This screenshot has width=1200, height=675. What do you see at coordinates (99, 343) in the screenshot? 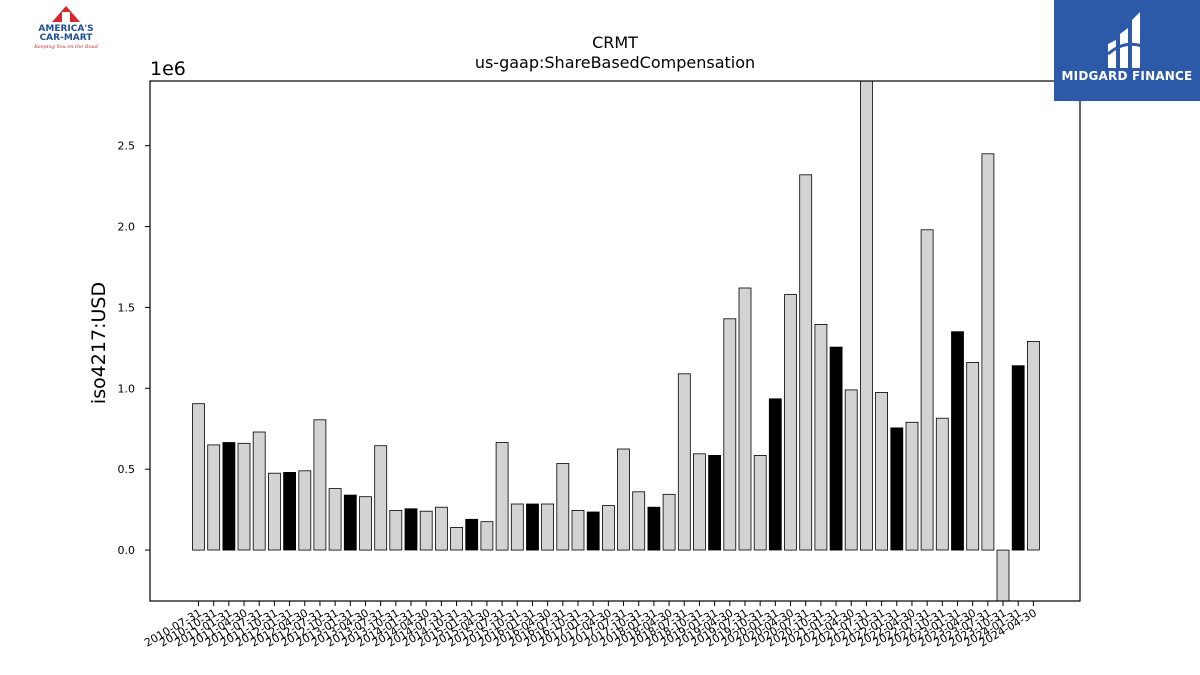
I see `y-axis-label: iso4217:USD` at bounding box center [99, 343].